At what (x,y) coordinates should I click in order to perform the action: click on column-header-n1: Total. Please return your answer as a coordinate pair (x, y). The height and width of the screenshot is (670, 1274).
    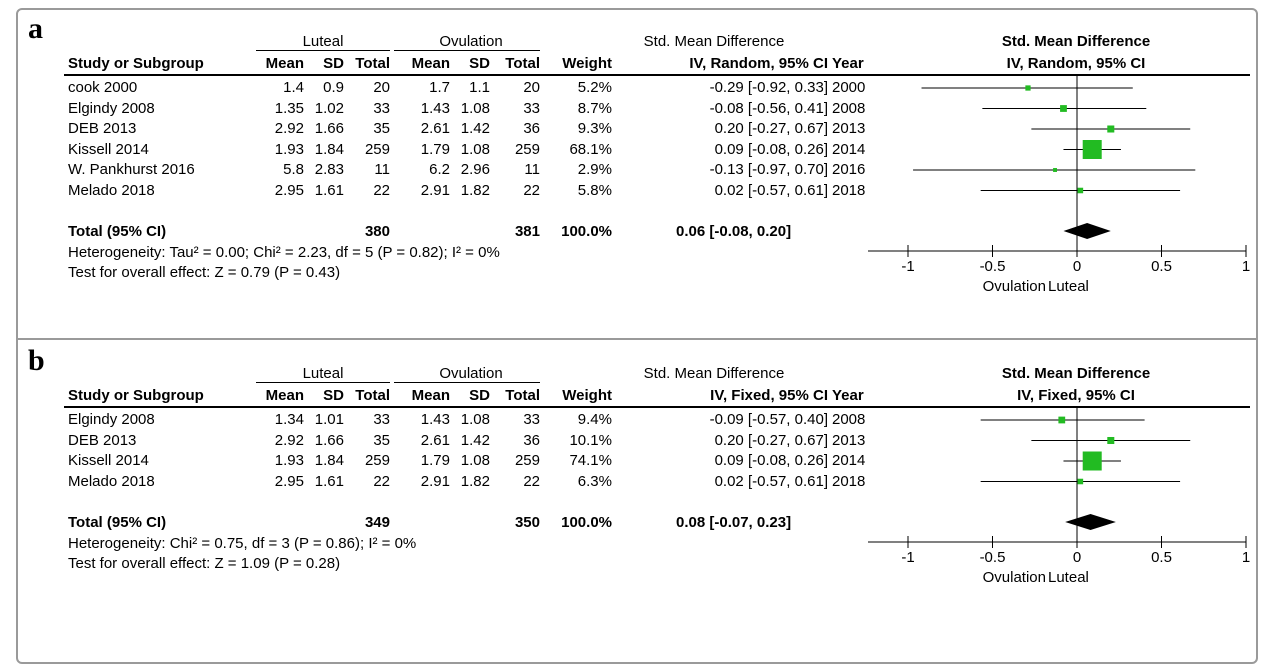
    Looking at the image, I should click on (372, 63).